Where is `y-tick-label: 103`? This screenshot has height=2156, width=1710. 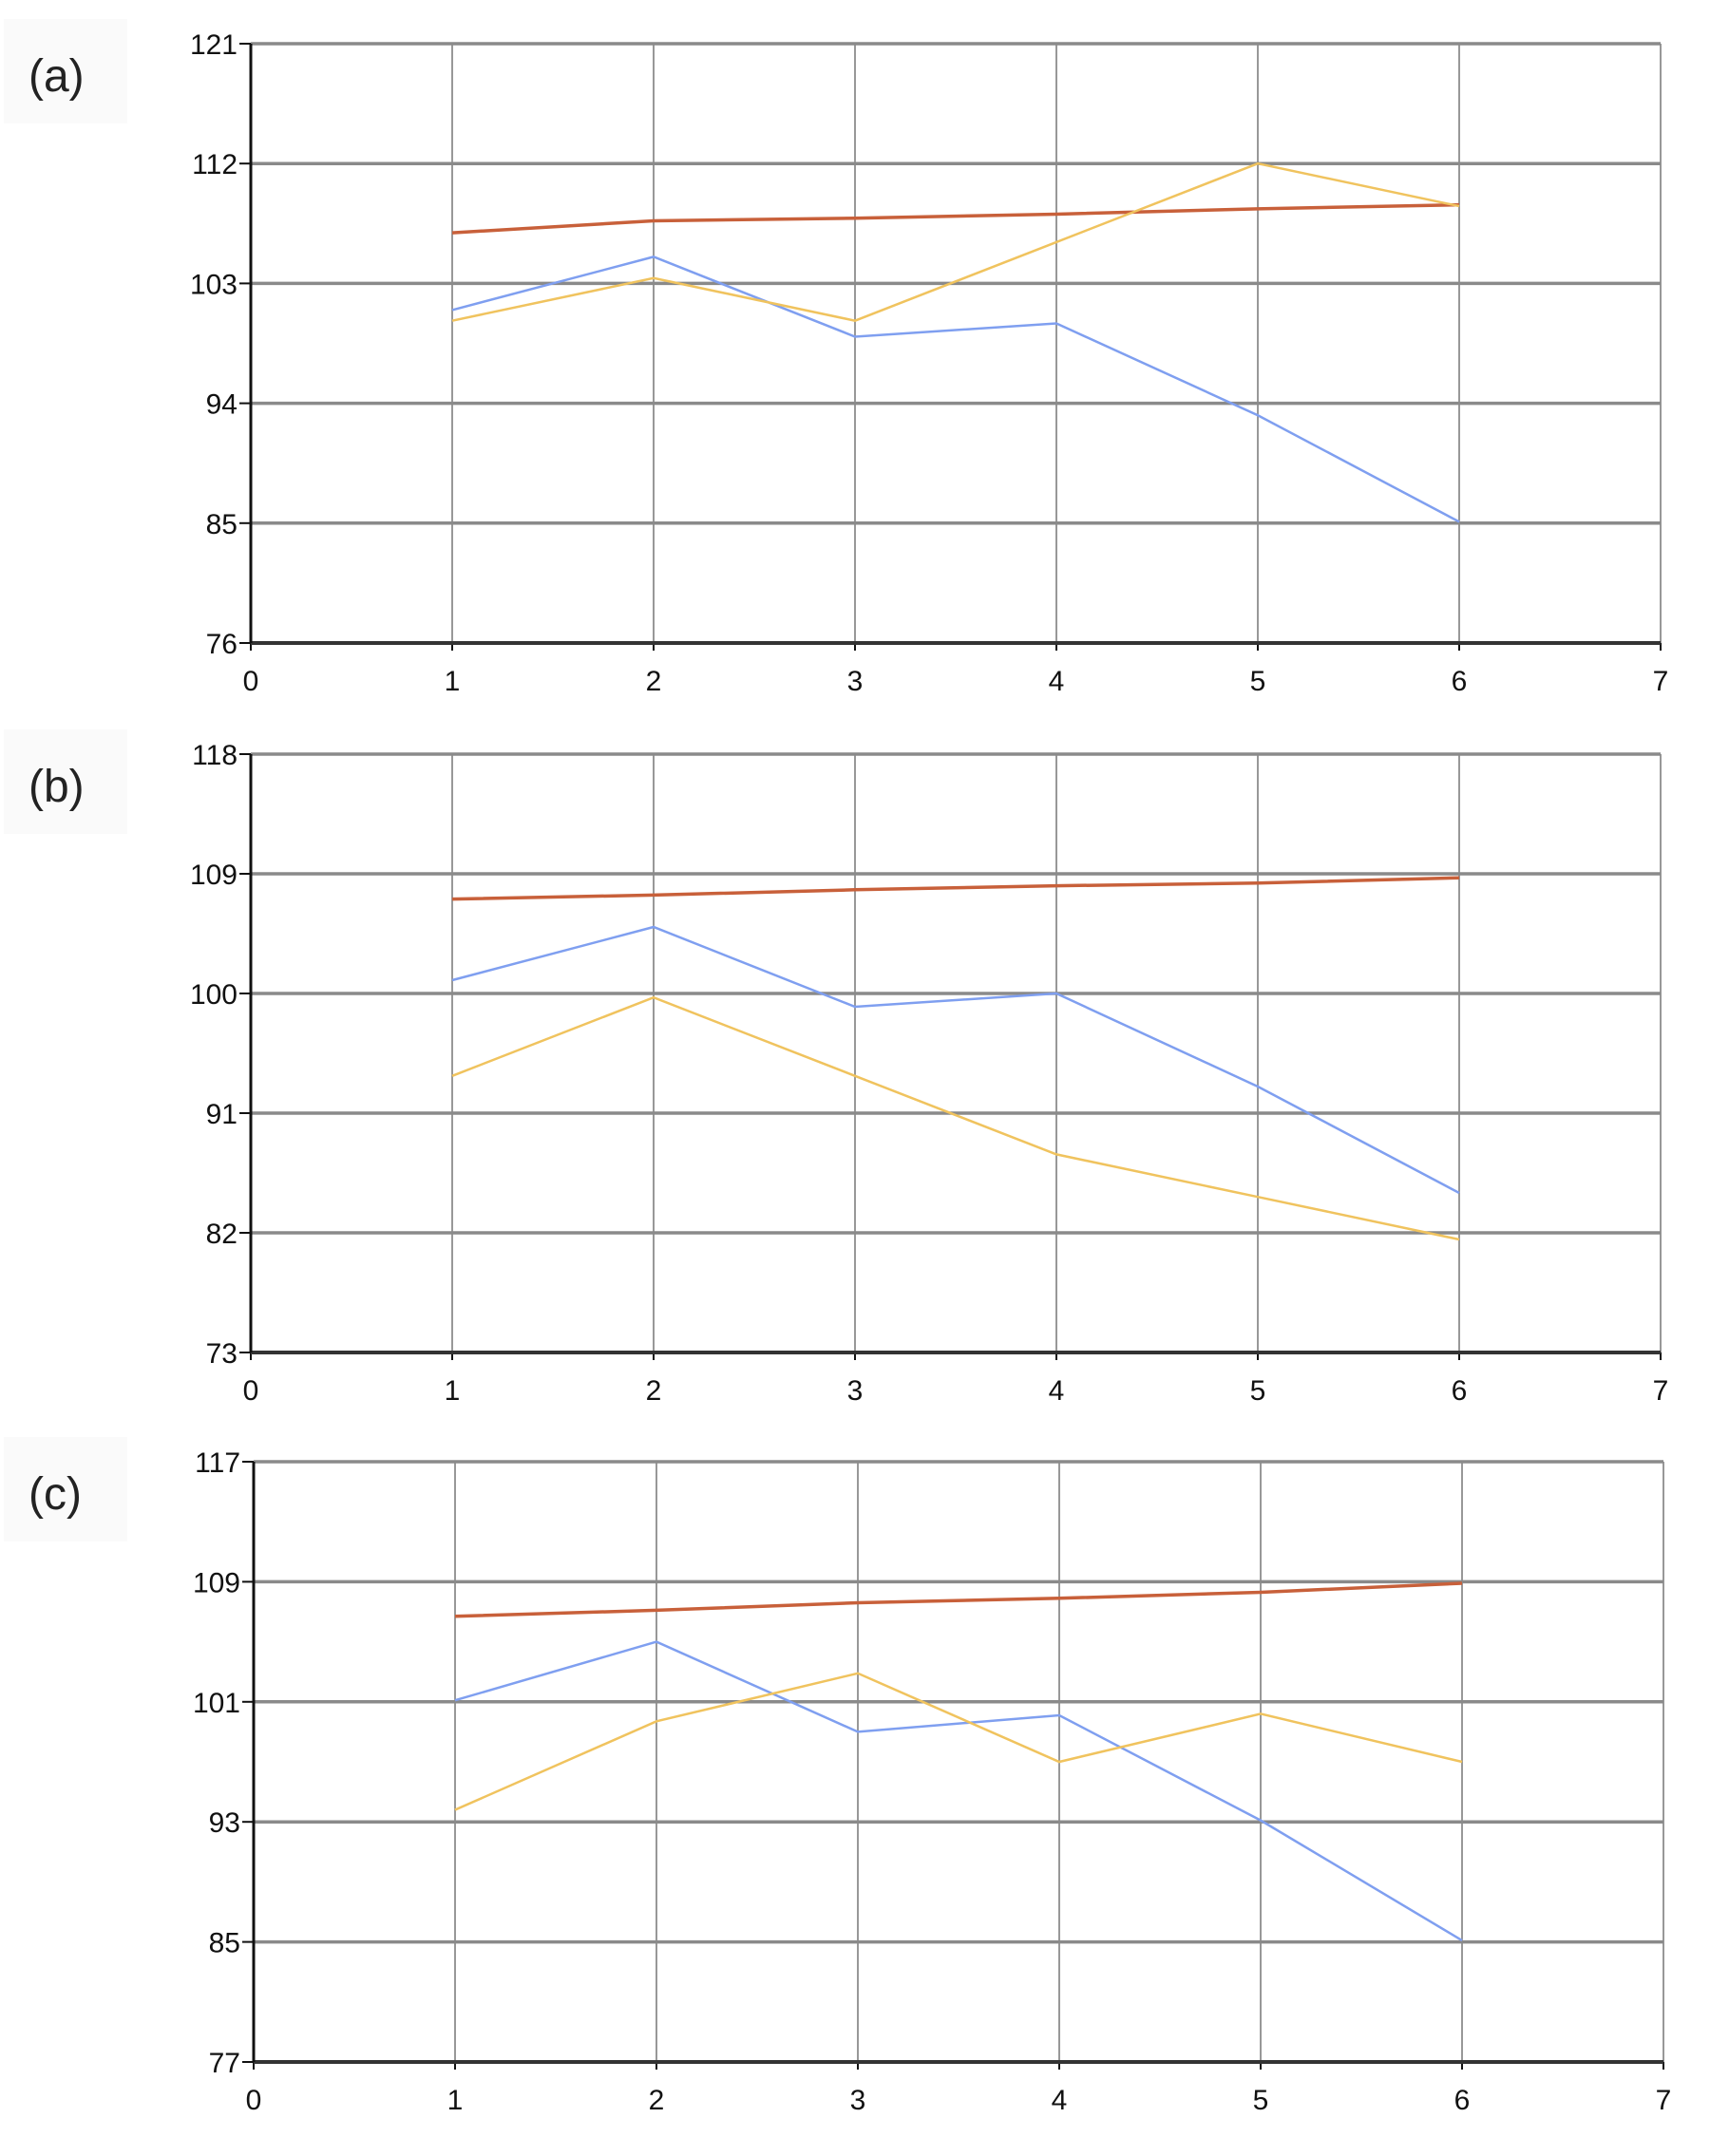
y-tick-label: 103 is located at coordinates (214, 284).